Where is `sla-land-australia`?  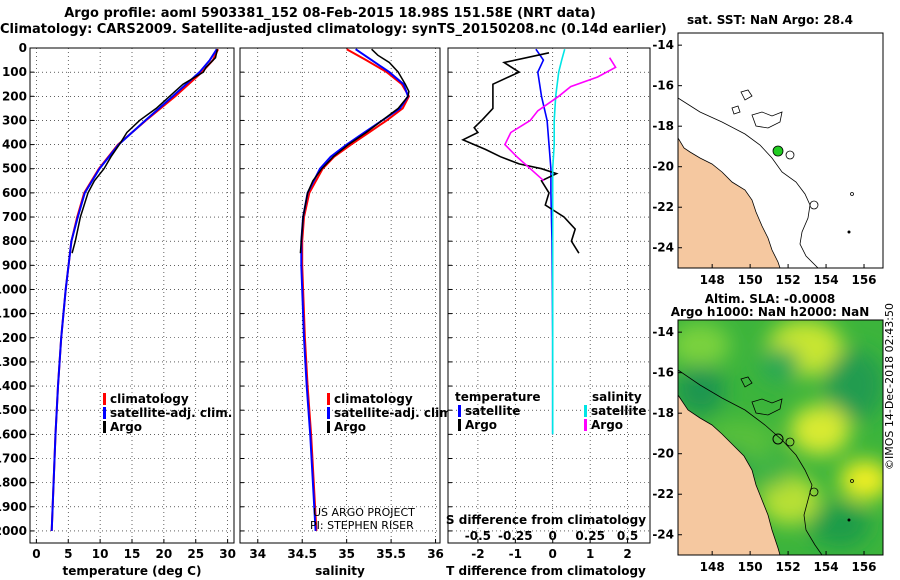 sla-land-australia is located at coordinates (729, 474).